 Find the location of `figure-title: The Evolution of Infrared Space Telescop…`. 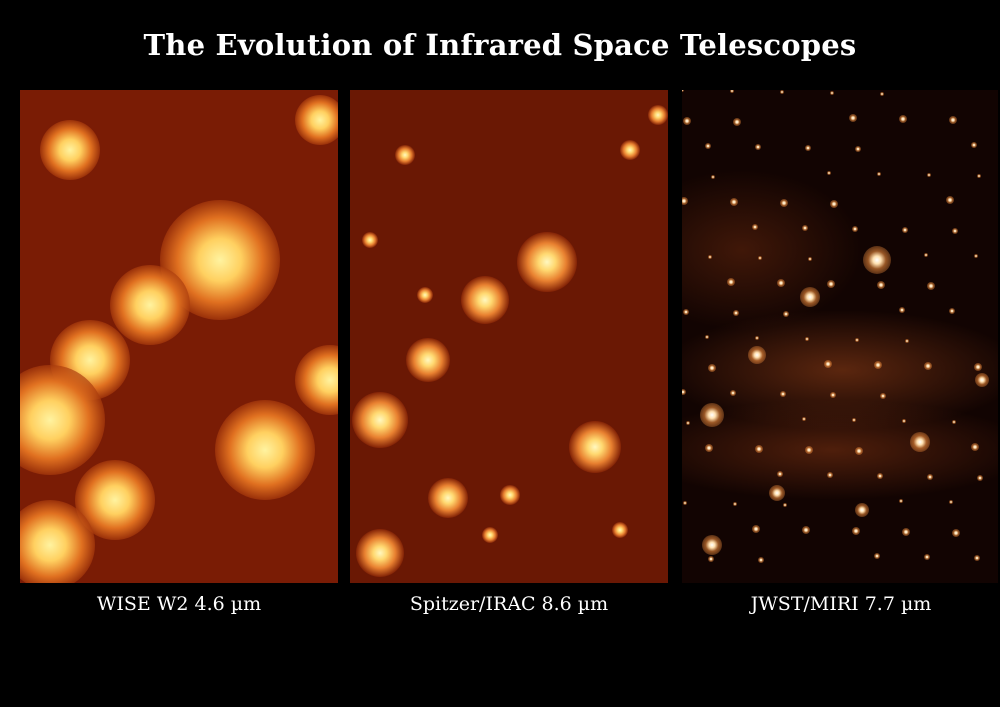

figure-title: The Evolution of Infrared Space Telescop… is located at coordinates (500, 45).